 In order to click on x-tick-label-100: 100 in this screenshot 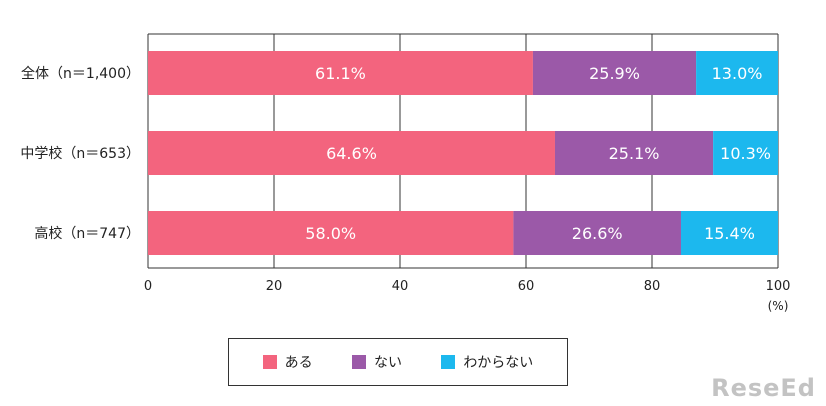, I will do `click(778, 286)`.